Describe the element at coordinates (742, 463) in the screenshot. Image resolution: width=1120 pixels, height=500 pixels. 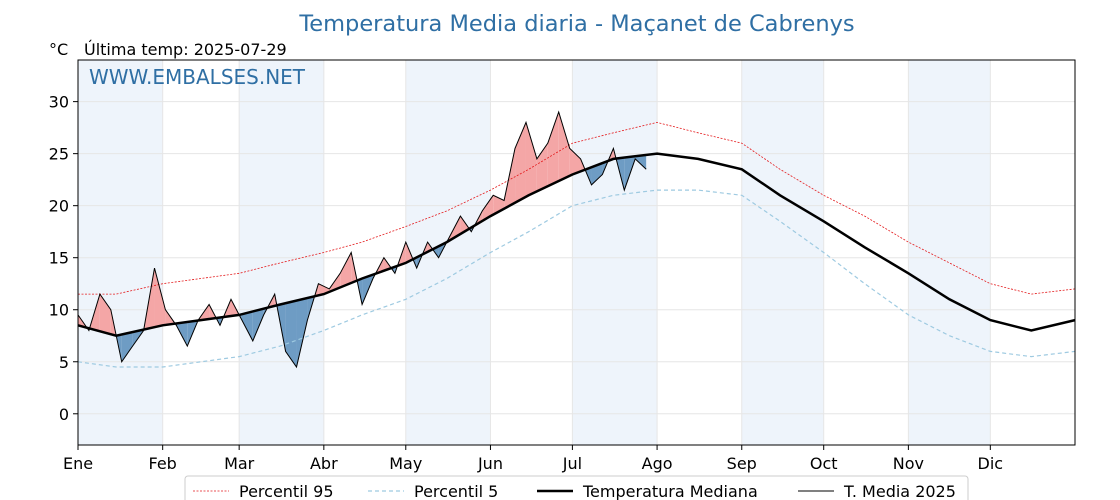
I see `x-tick-label: Sep` at that location.